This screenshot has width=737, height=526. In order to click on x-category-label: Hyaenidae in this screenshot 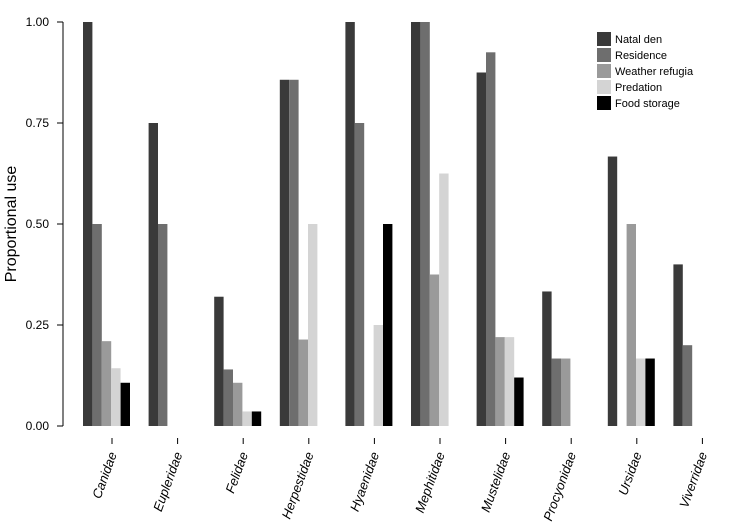, I will do `click(364, 482)`.